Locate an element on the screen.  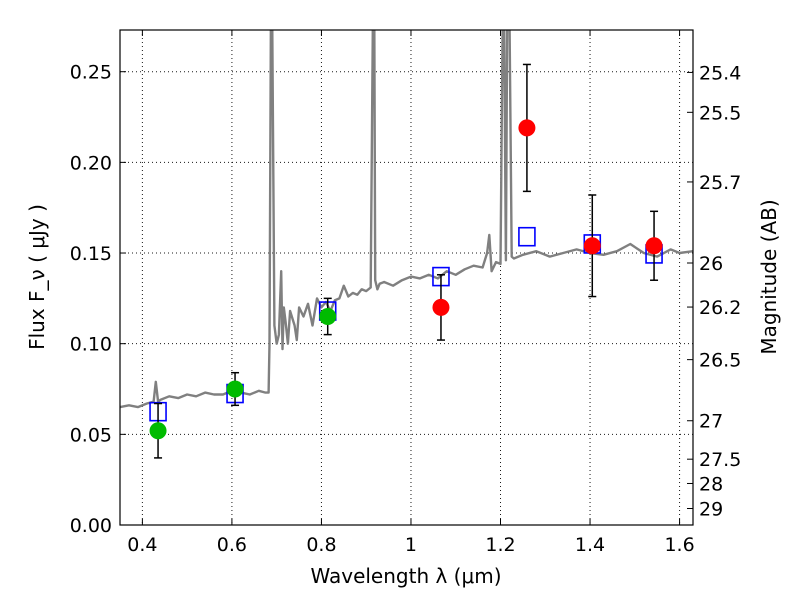
y-tick-label: 0.05 is located at coordinates (91, 435).